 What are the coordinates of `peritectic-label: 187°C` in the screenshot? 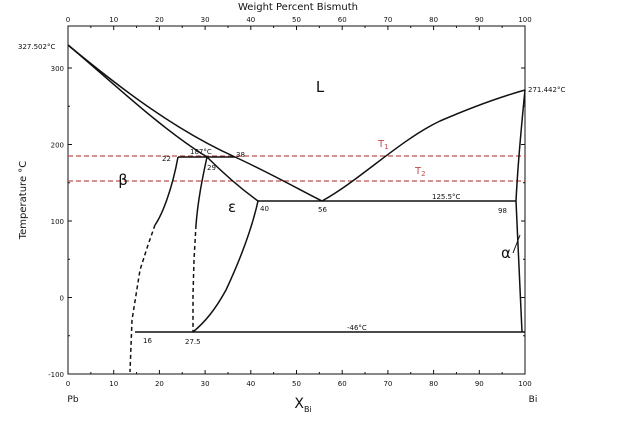 It's located at (201, 152).